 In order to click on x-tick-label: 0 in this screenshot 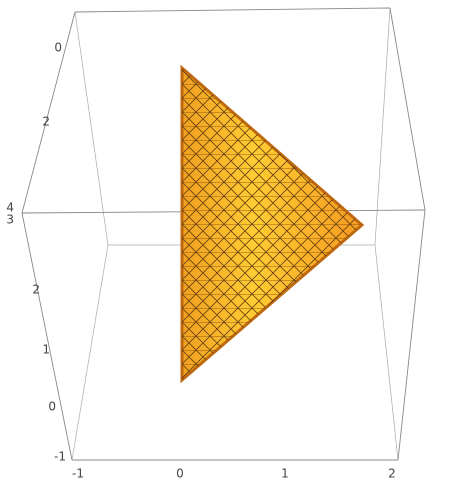, I will do `click(180, 474)`.